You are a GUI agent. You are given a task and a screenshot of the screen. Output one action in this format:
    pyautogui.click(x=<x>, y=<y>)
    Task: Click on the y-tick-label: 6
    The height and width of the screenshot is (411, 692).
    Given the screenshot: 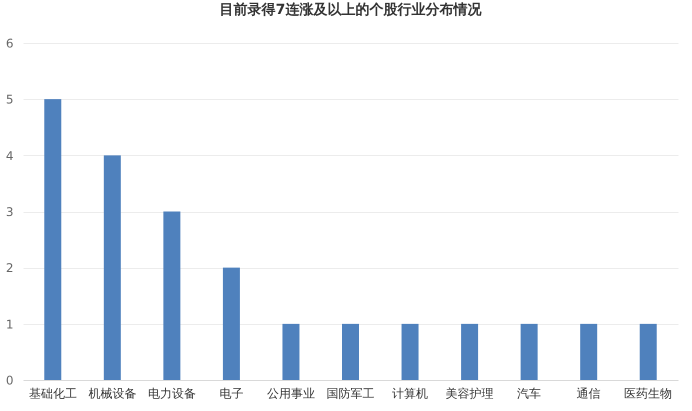 What is the action you would take?
    pyautogui.click(x=10, y=43)
    